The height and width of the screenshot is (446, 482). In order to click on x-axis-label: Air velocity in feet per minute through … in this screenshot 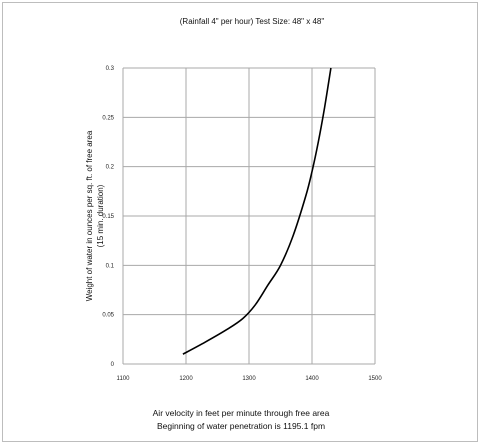, I will do `click(241, 413)`.